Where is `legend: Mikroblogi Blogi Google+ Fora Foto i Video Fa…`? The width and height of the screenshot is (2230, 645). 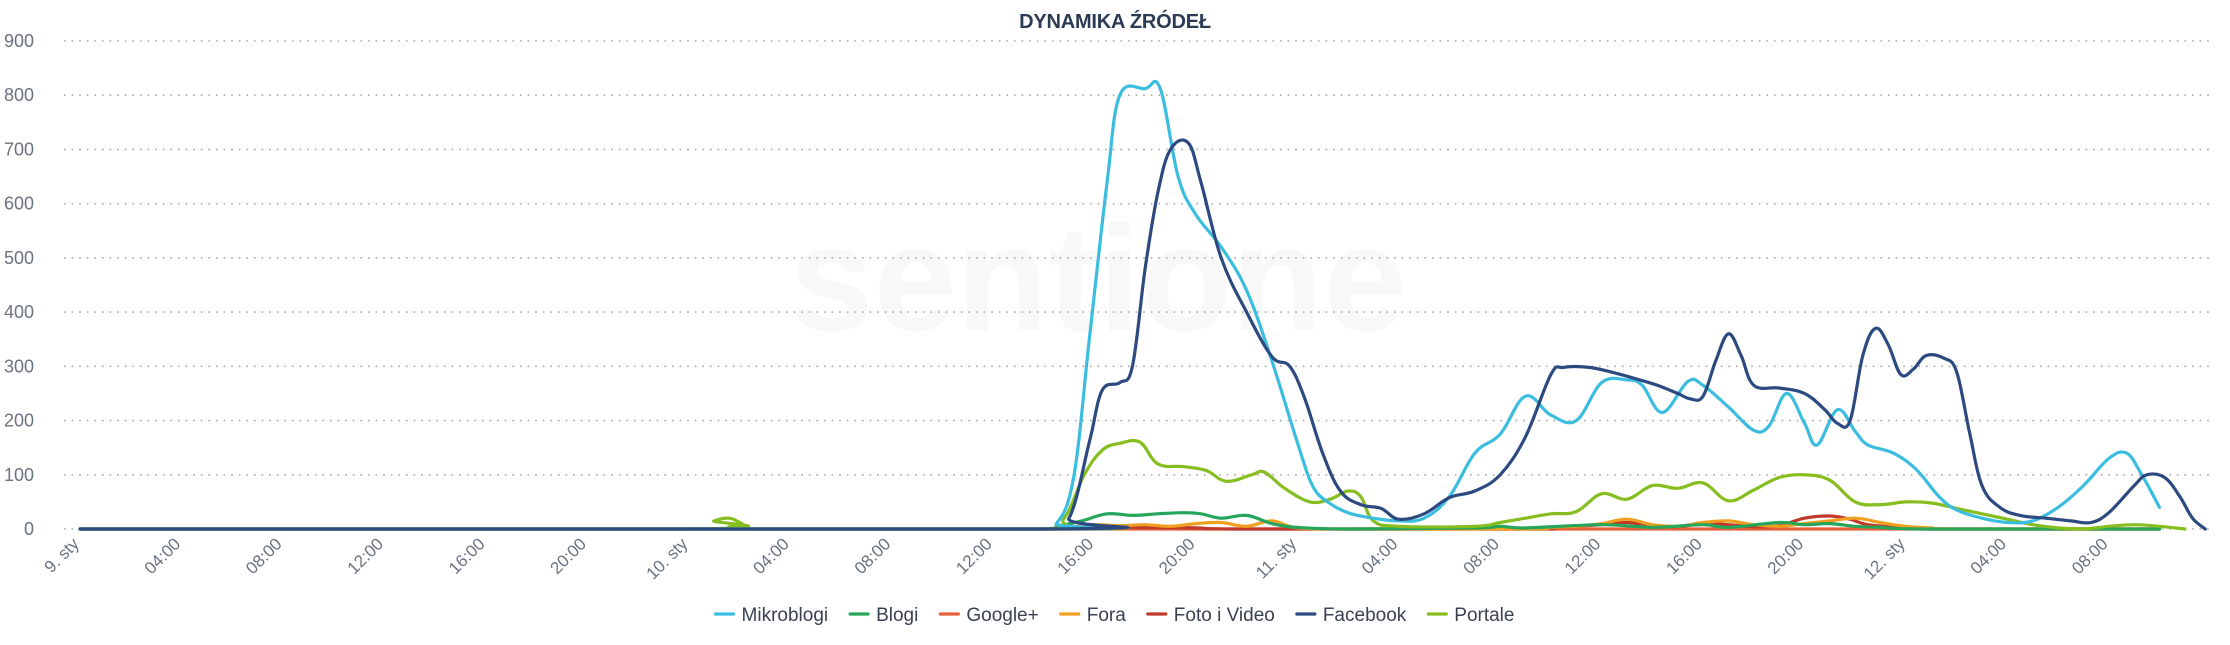
legend: Mikroblogi Blogi Google+ Fora Foto i Video Fa… is located at coordinates (1115, 615).